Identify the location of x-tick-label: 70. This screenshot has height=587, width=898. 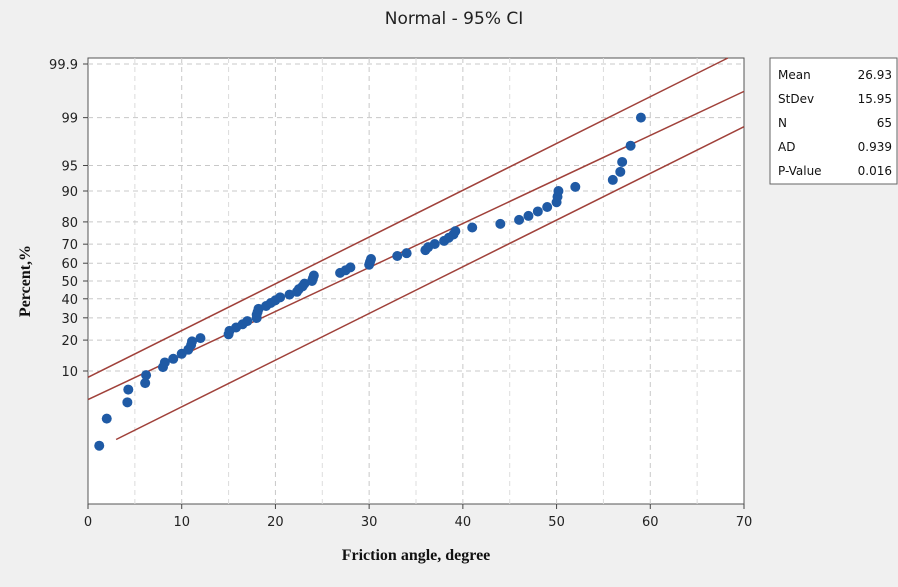
(744, 522).